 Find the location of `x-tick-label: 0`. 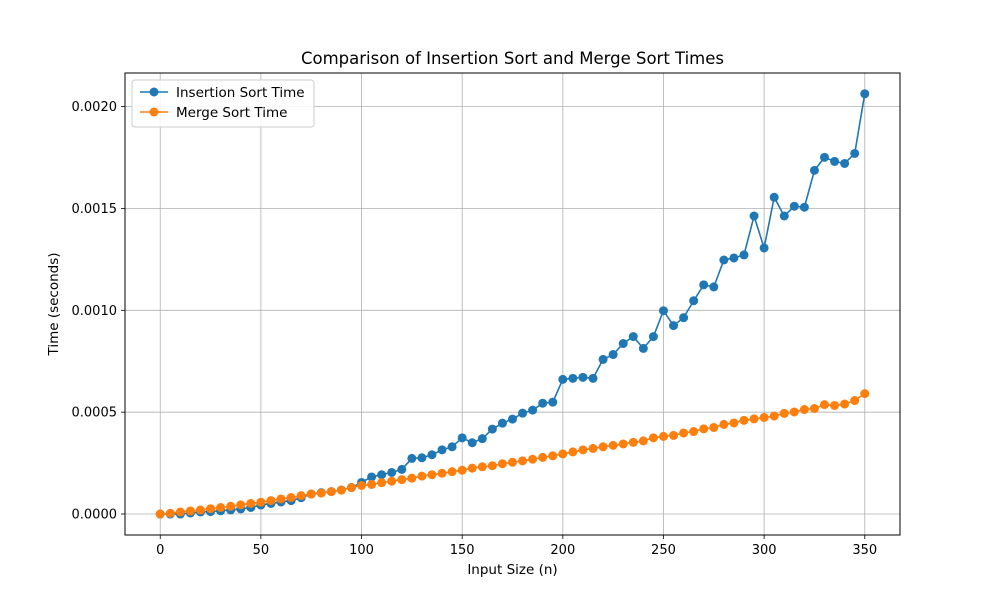

x-tick-label: 0 is located at coordinates (160, 550).